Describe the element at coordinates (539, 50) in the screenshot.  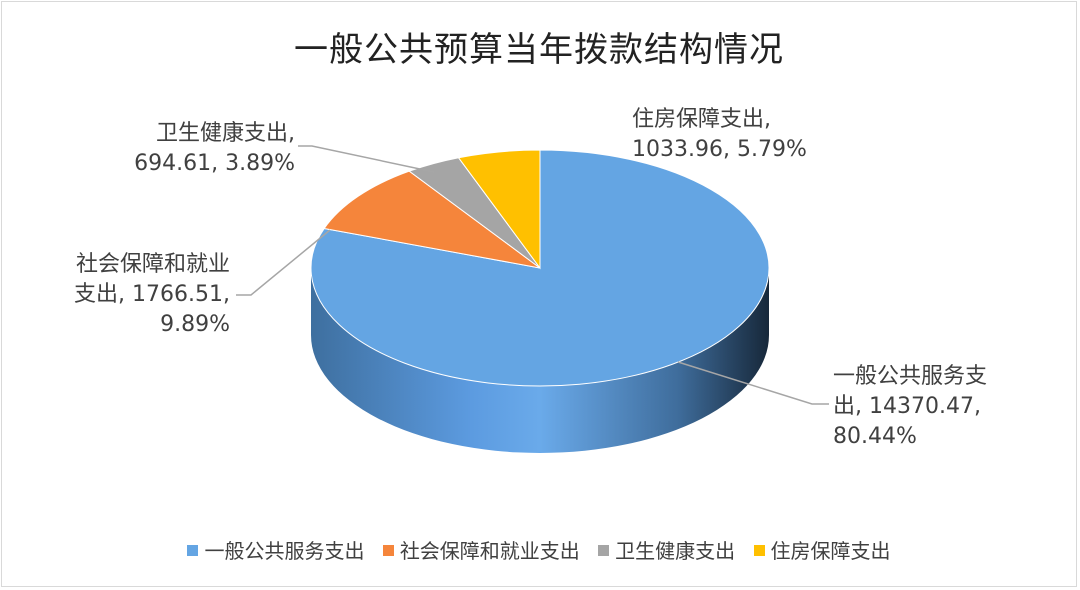
I see `chart-title: 一般公共预算当年拨款结构情况` at that location.